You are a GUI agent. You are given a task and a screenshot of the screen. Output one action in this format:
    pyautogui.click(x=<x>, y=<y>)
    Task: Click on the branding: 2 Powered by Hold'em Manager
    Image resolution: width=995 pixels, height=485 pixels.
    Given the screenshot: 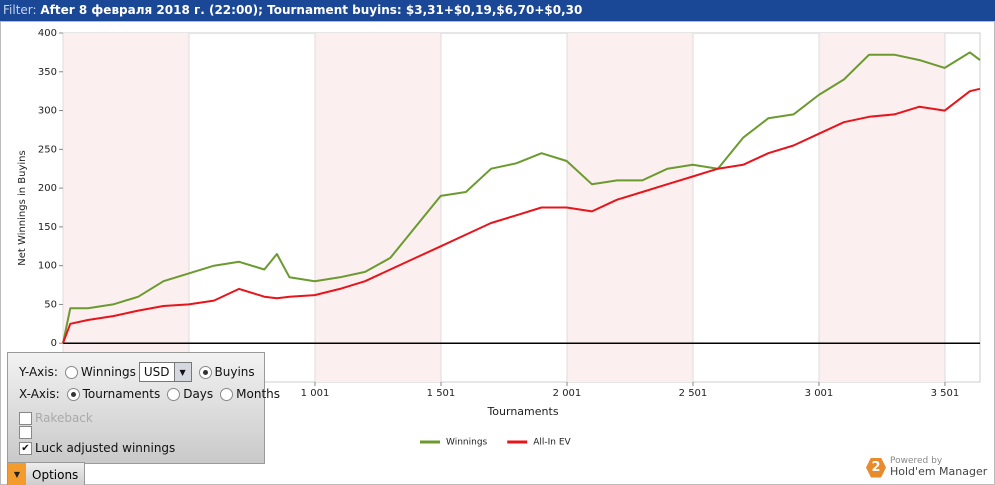 What is the action you would take?
    pyautogui.click(x=926, y=467)
    